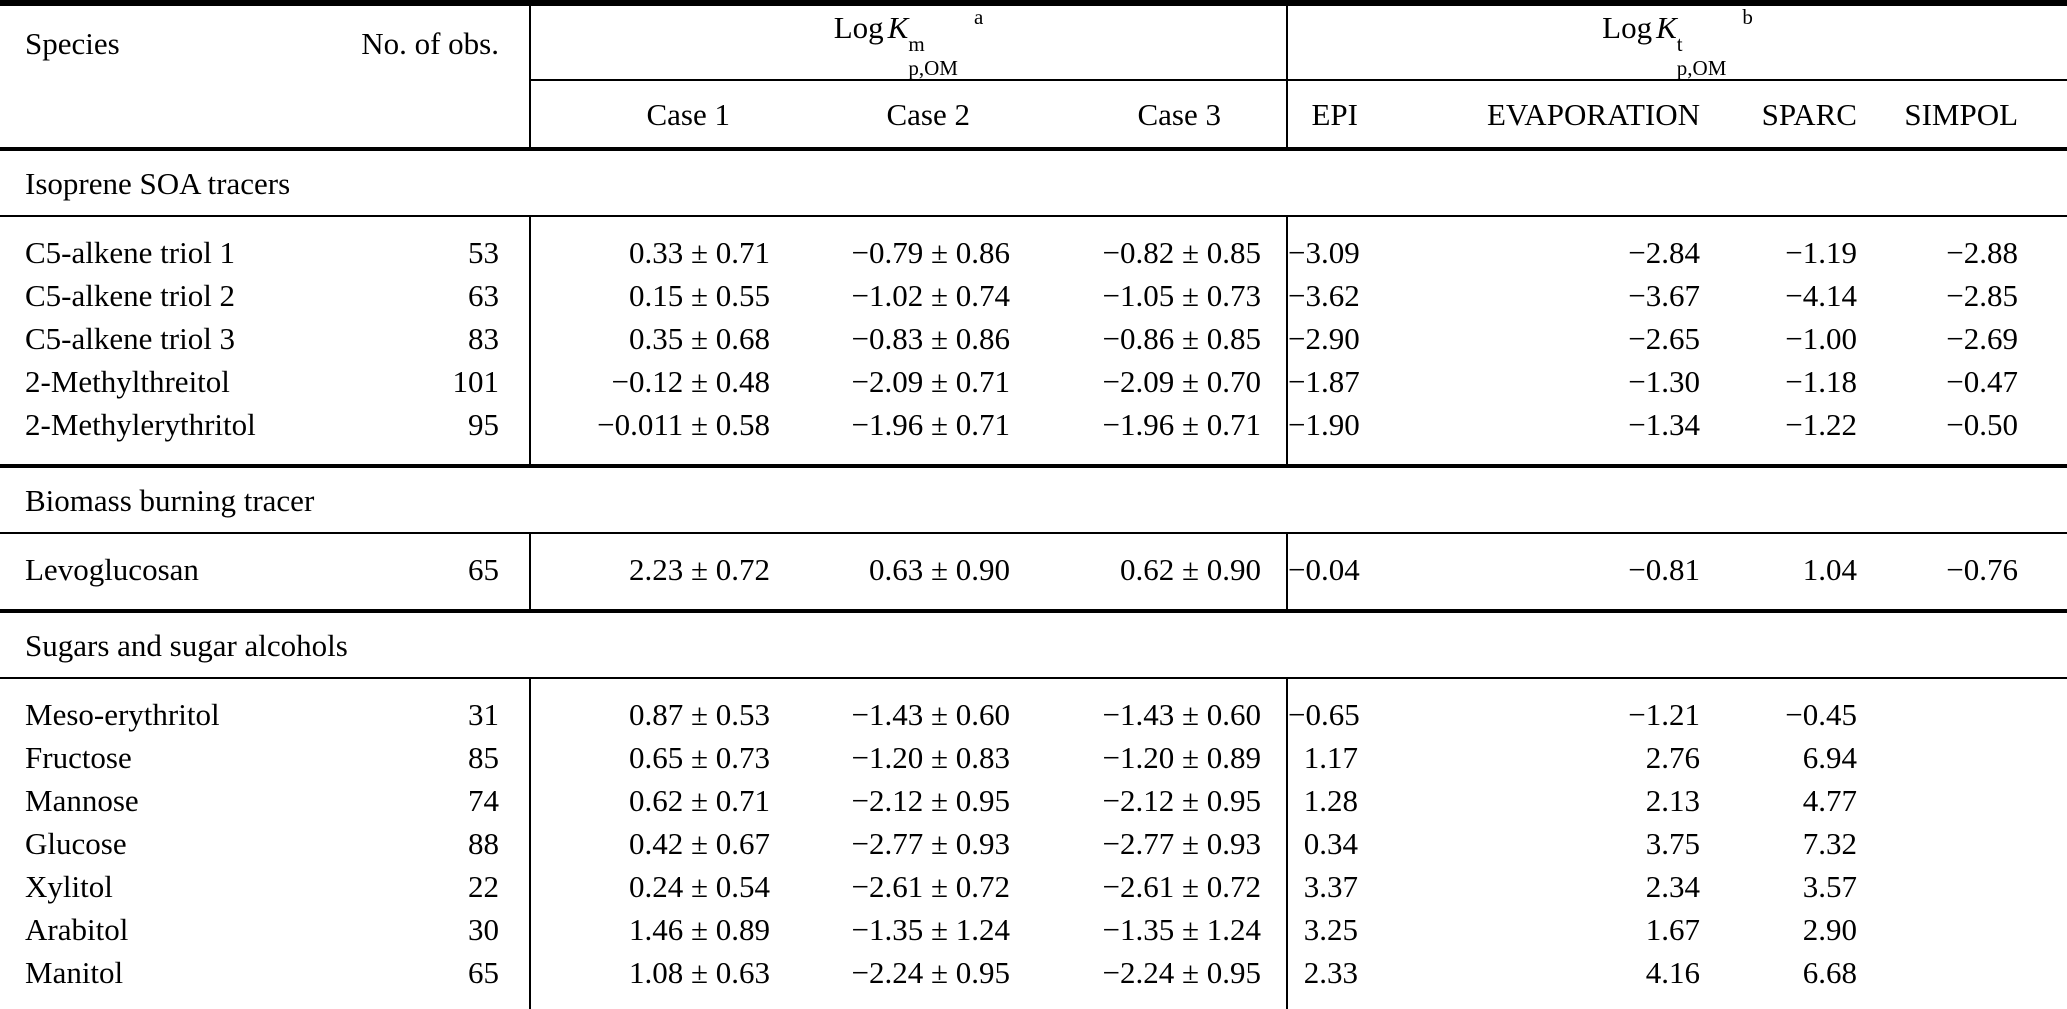  What do you see at coordinates (1982, 295) in the screenshot?
I see `simpol-cell: −2.85` at bounding box center [1982, 295].